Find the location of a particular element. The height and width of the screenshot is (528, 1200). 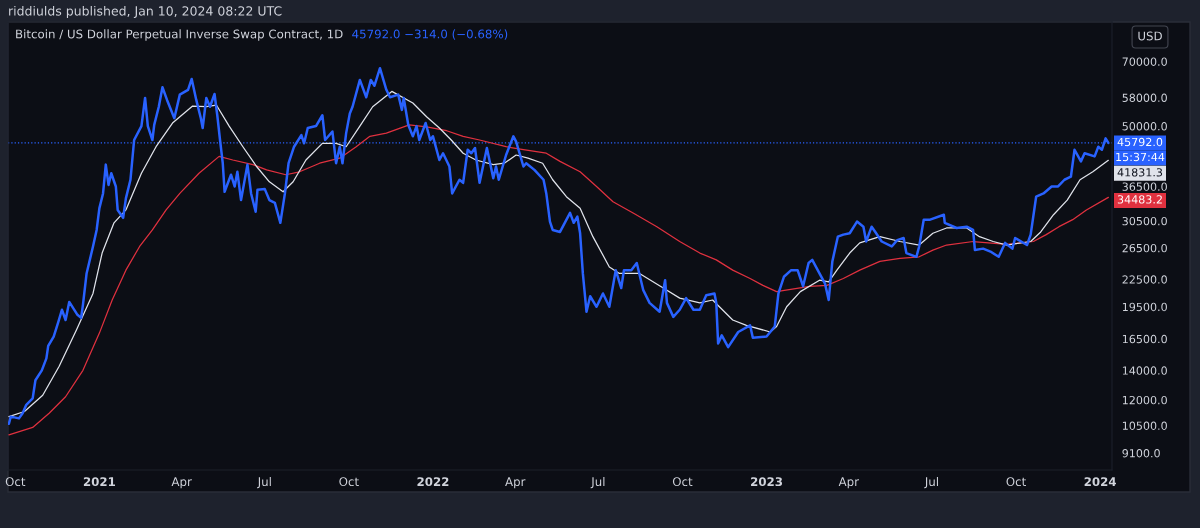

y-tick-label: 22500.0 is located at coordinates (1144, 279).